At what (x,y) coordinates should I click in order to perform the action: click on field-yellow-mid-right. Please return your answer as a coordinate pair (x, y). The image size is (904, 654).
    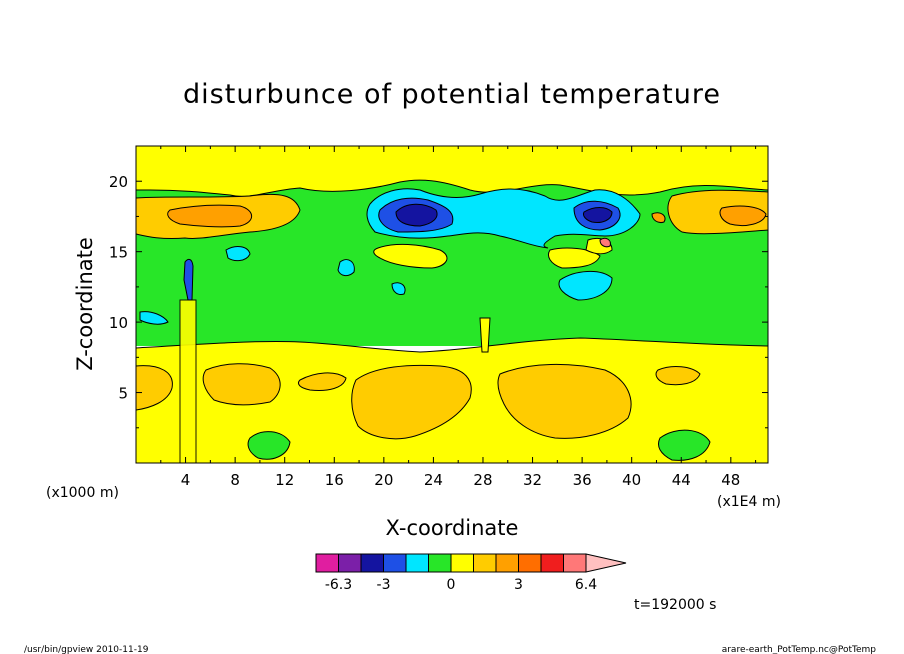
    Looking at the image, I should click on (574, 258).